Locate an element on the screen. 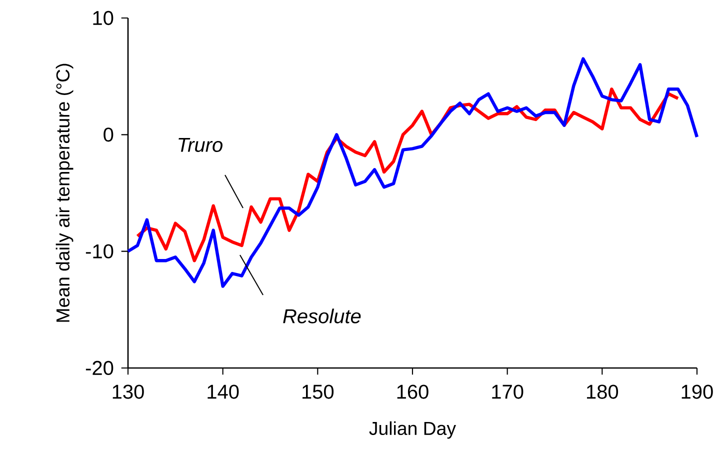 The width and height of the screenshot is (718, 464). x-axis-title: Julian Day is located at coordinates (412, 430).